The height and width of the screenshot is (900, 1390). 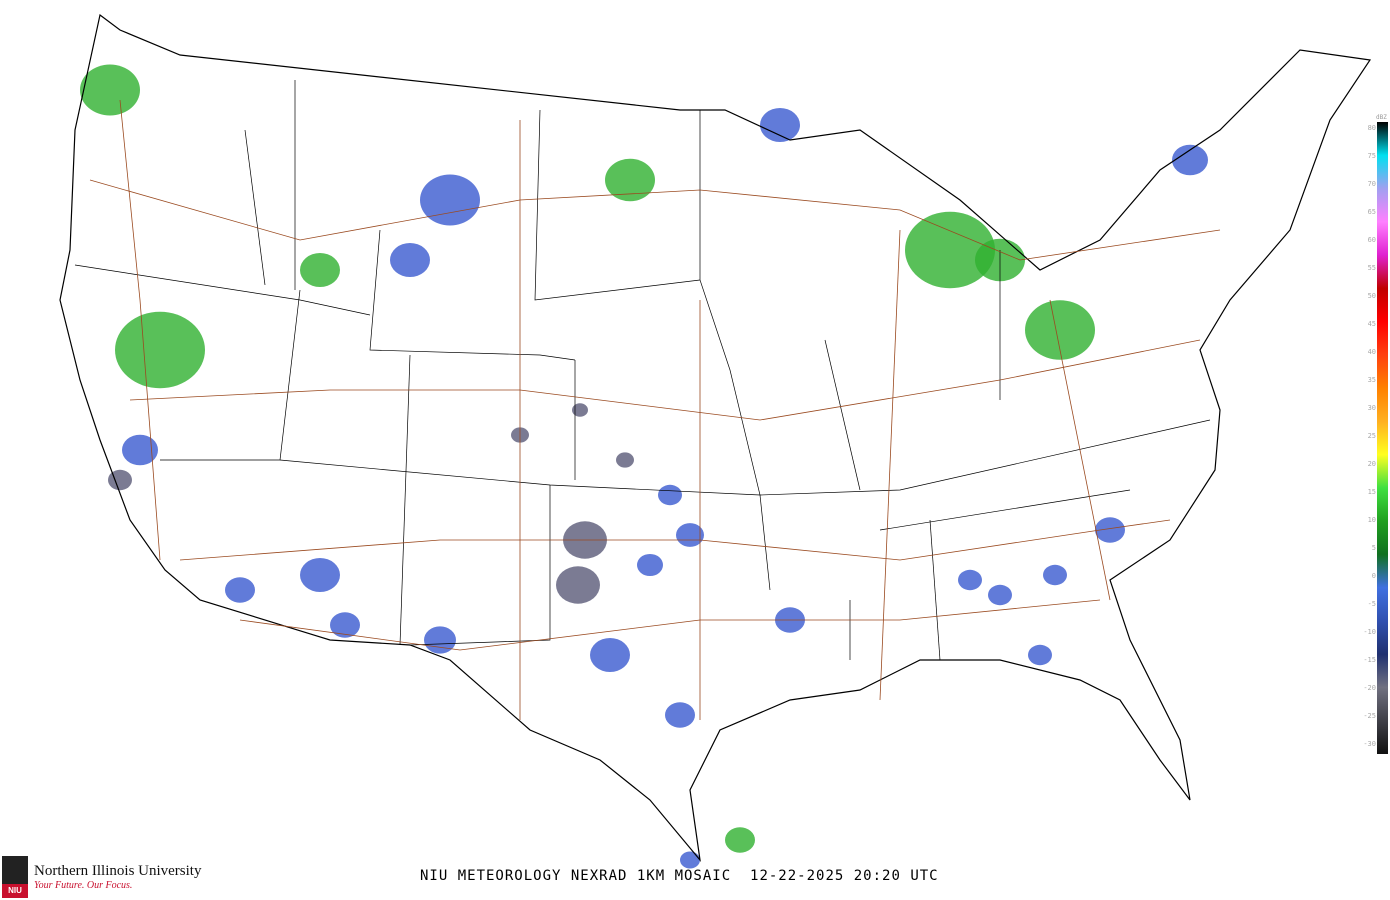 What do you see at coordinates (1371, 436) in the screenshot?
I see `legend-tick: 25` at bounding box center [1371, 436].